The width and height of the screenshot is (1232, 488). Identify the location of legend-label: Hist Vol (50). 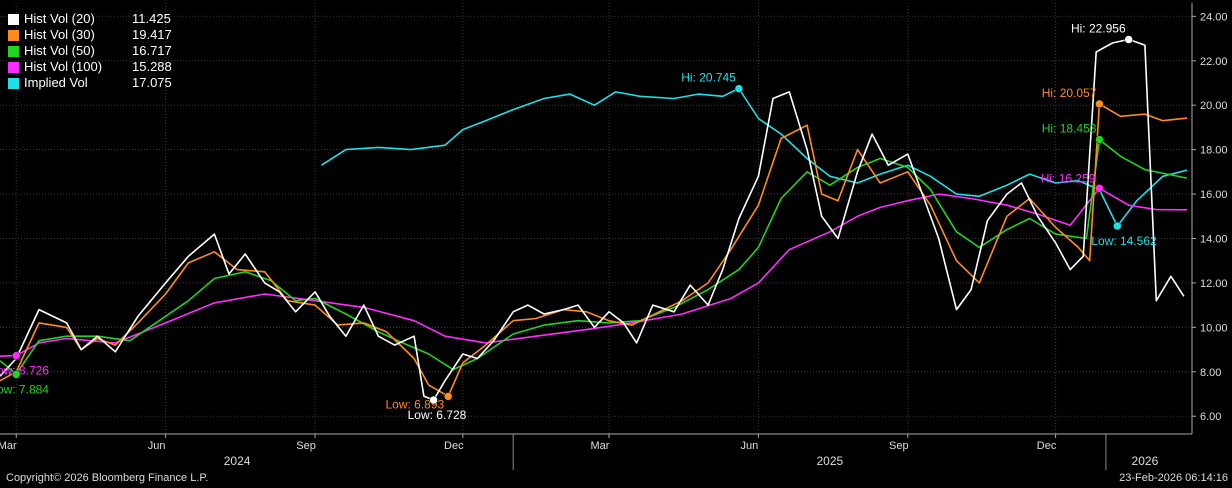
(59, 50).